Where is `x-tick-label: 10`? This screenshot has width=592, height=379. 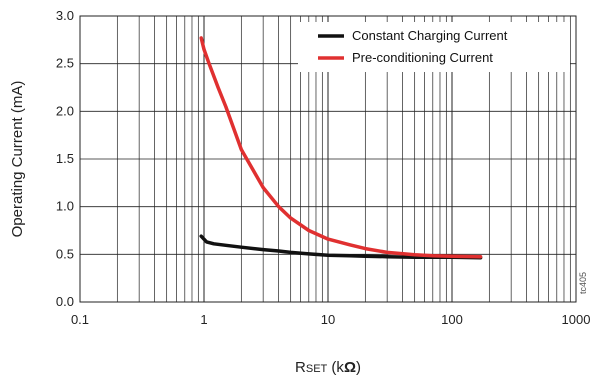 x-tick-label: 10 is located at coordinates (328, 319).